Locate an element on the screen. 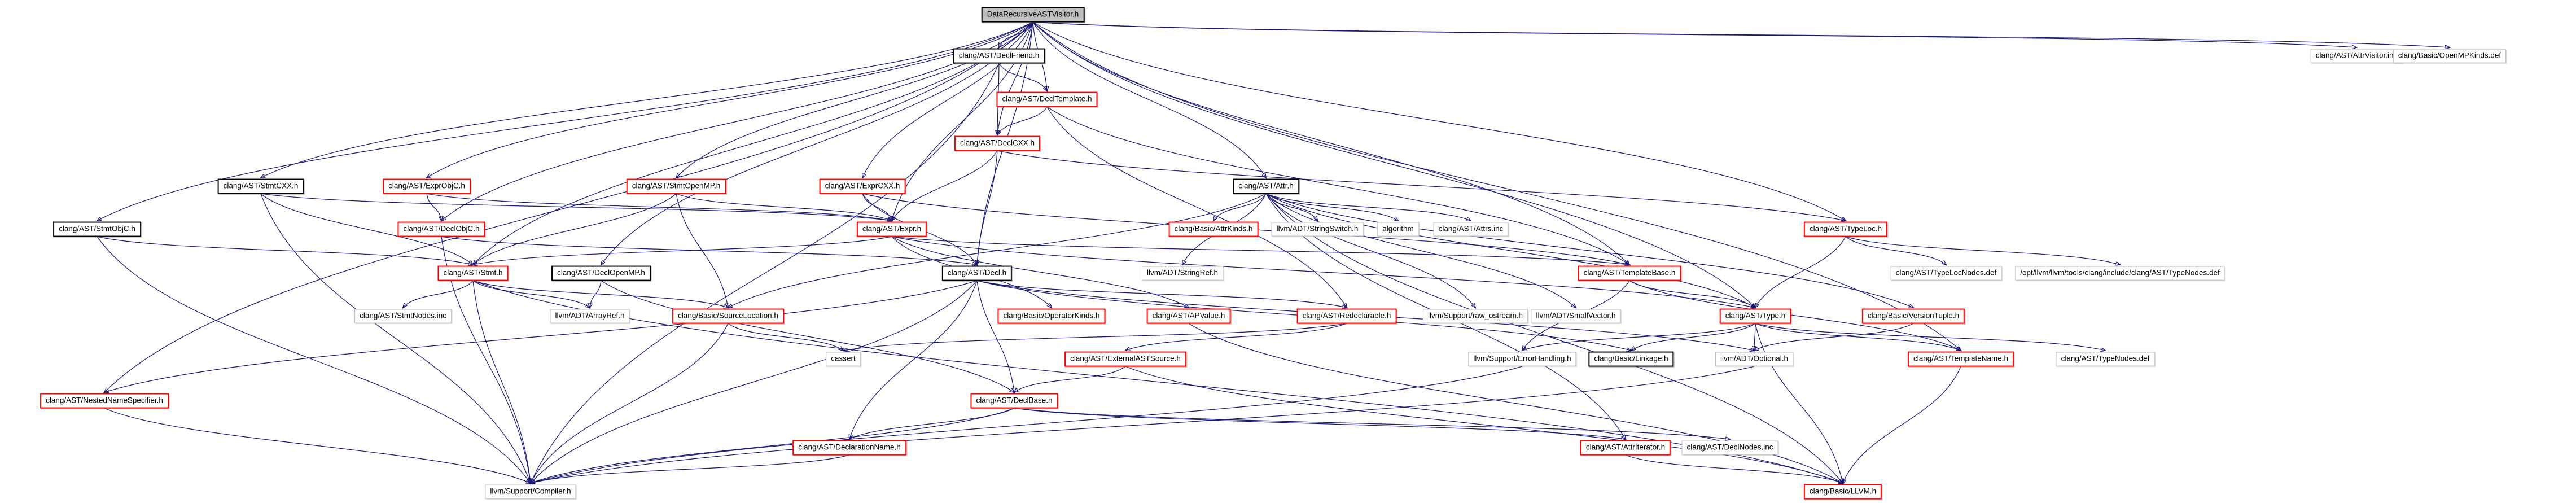  include-edge-templatebase-to-templatename is located at coordinates (1795, 315).